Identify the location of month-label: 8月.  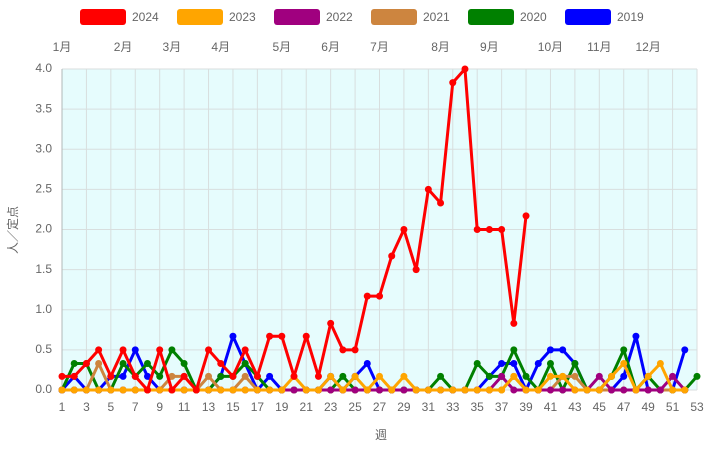
(440, 47).